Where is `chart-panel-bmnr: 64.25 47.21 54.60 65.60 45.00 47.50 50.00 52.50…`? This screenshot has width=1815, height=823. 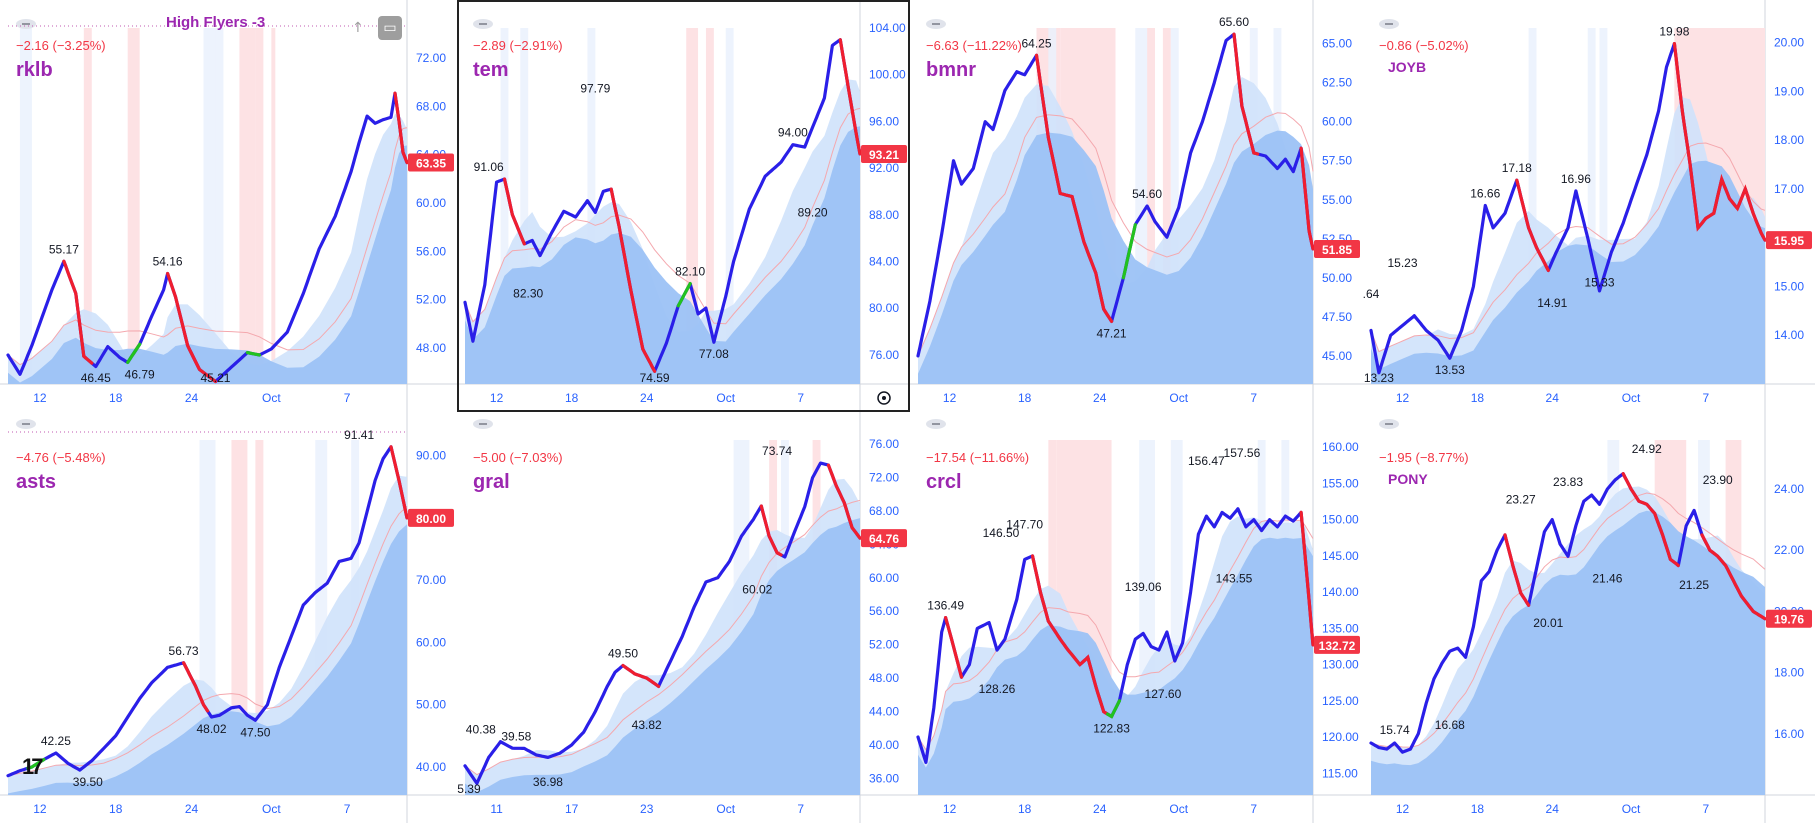
chart-panel-bmnr: 64.25 47.21 54.60 65.60 45.00 47.50 50.00 52.50… is located at coordinates (1136, 206).